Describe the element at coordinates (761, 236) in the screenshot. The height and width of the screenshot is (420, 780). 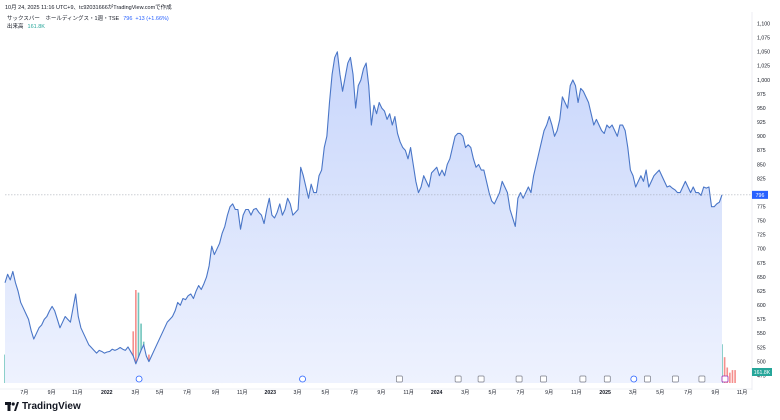
I see `price-tick-label: 725` at that location.